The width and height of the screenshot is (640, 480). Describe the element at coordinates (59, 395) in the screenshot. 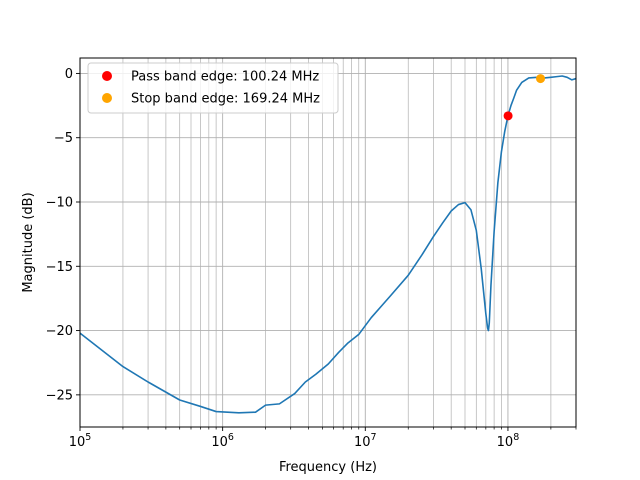

I see `y-tick-label: −25` at that location.